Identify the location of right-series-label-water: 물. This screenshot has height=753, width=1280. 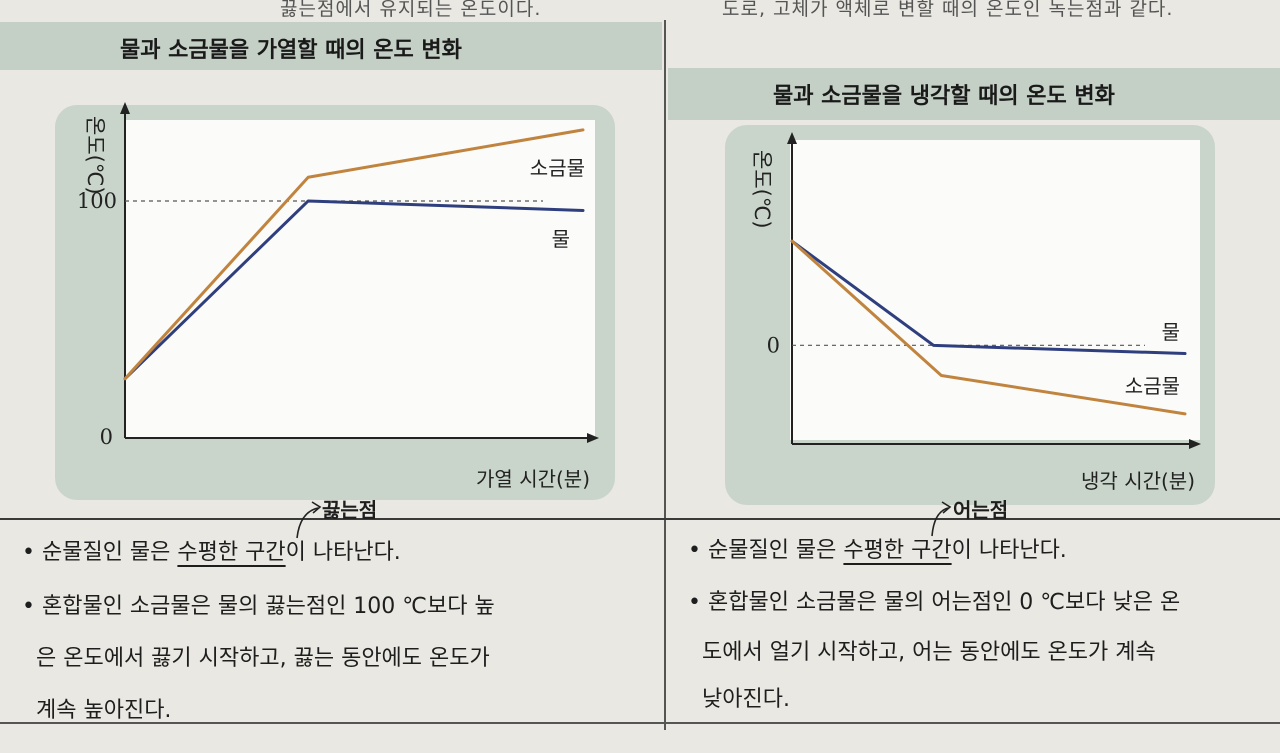
(1171, 332).